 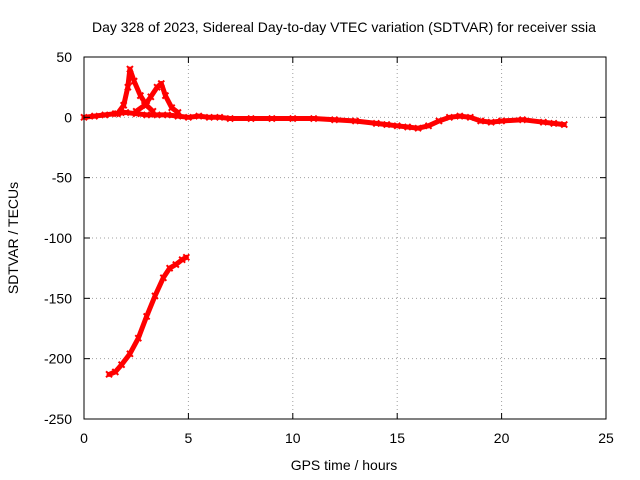 What do you see at coordinates (64, 57) in the screenshot?
I see `y-tick-label: 50` at bounding box center [64, 57].